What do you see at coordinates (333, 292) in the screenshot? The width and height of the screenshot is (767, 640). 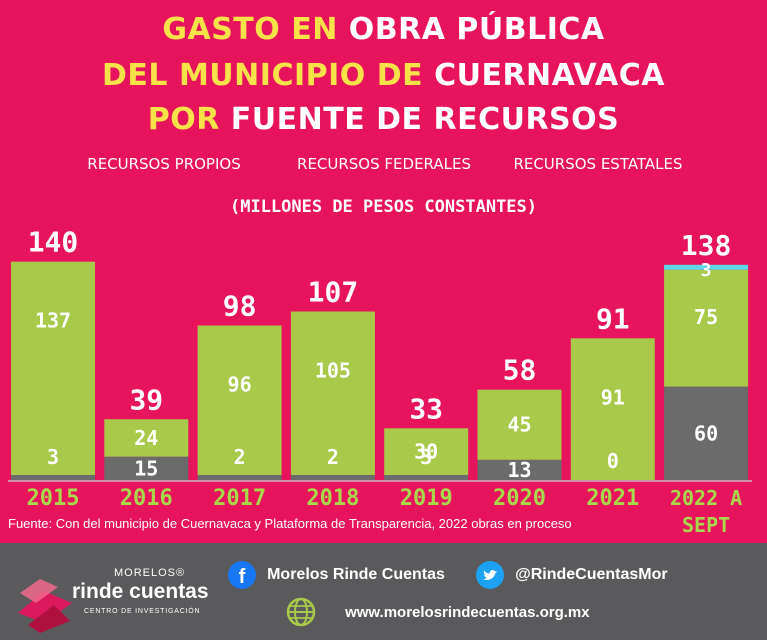 I see `bar-total-label: 107` at bounding box center [333, 292].